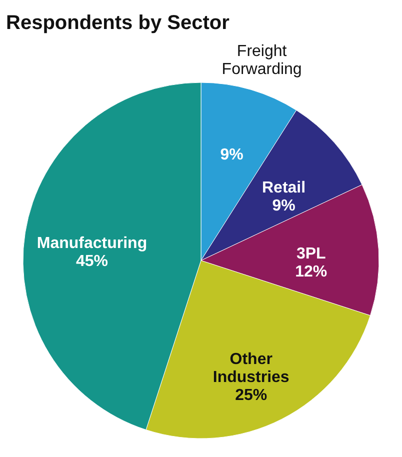 The image size is (402, 457). What do you see at coordinates (311, 272) in the screenshot?
I see `data-label: 12%` at bounding box center [311, 272].